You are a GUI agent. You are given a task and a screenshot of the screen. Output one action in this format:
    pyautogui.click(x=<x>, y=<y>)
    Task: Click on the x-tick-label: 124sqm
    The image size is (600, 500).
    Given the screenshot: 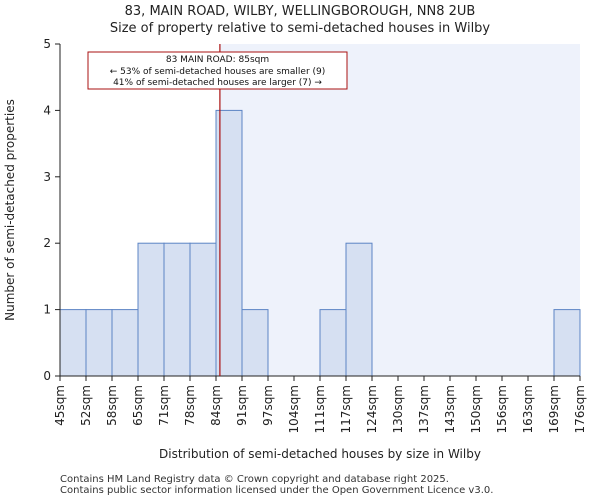 What is the action you would take?
    pyautogui.click(x=372, y=409)
    